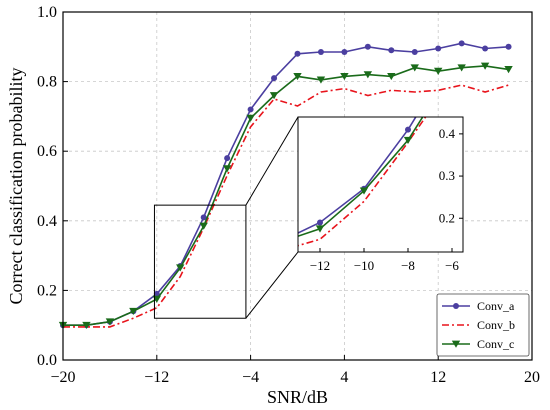  I want to click on x-tick-label: −12, so click(156, 377).